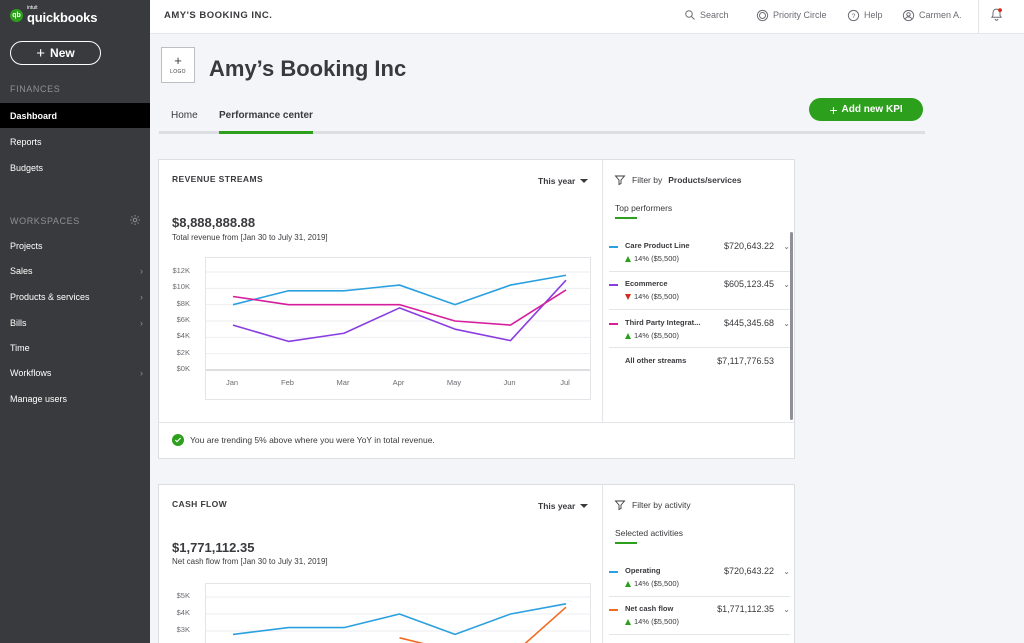 This screenshot has width=1024, height=643. Describe the element at coordinates (644, 208) in the screenshot. I see `tab-top-performers: Top performers` at that location.